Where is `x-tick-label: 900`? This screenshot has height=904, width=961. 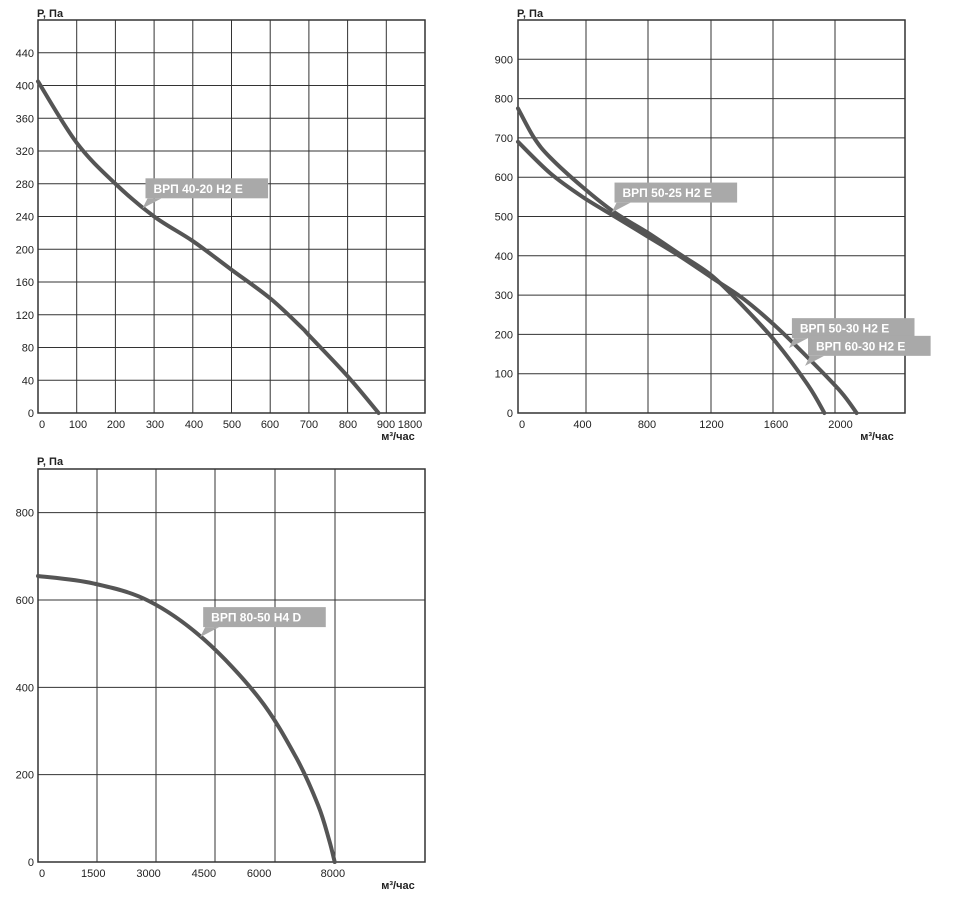 x-tick-label: 900 is located at coordinates (386, 425).